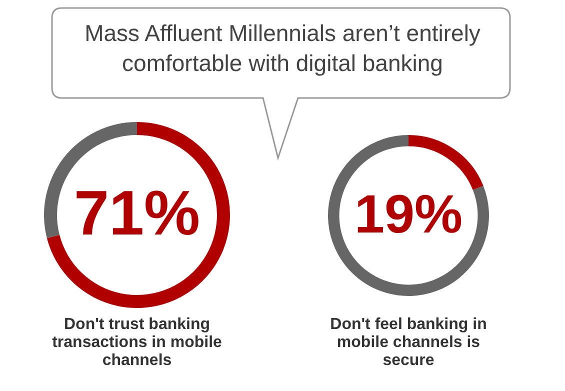  What do you see at coordinates (137, 213) in the screenshot?
I see `data-label: 71%` at bounding box center [137, 213].